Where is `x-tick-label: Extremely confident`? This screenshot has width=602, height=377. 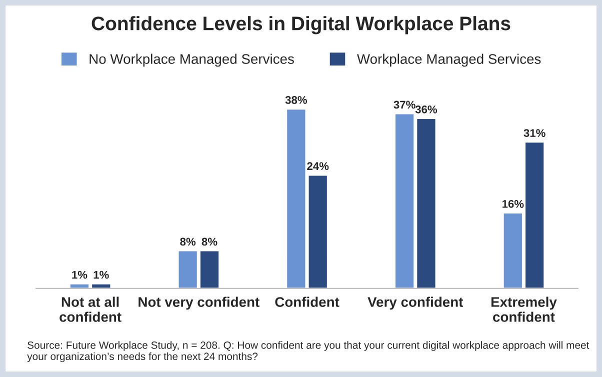
x-tick-label: Extremely confident is located at coordinates (524, 309).